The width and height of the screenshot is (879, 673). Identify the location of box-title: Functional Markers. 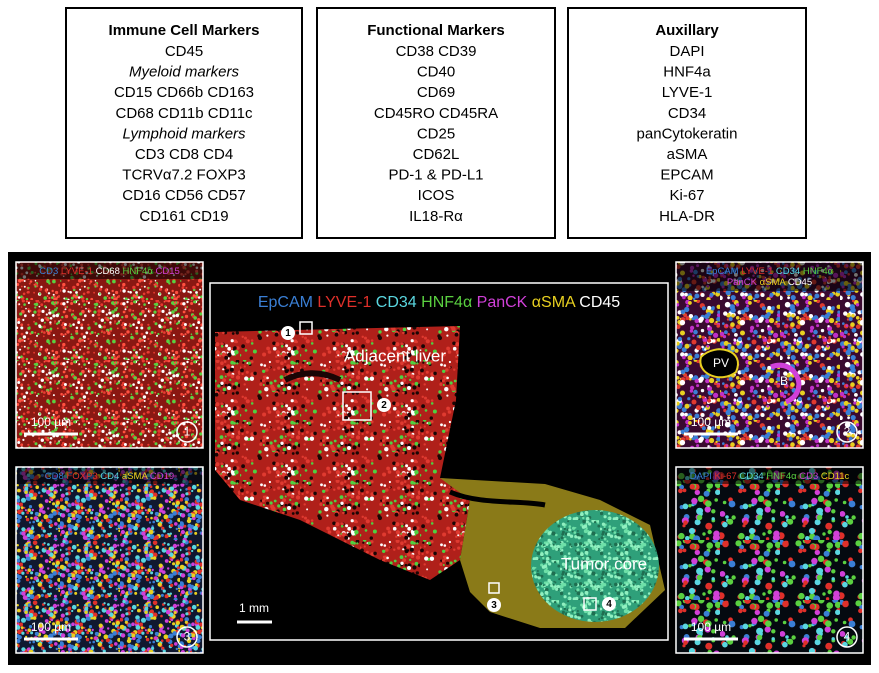
(436, 30).